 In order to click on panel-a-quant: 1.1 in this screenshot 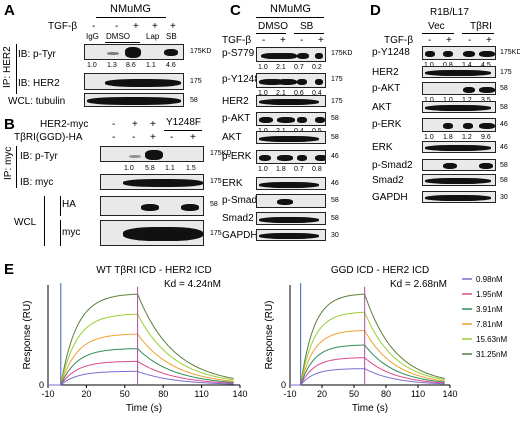, I will do `click(151, 65)`.